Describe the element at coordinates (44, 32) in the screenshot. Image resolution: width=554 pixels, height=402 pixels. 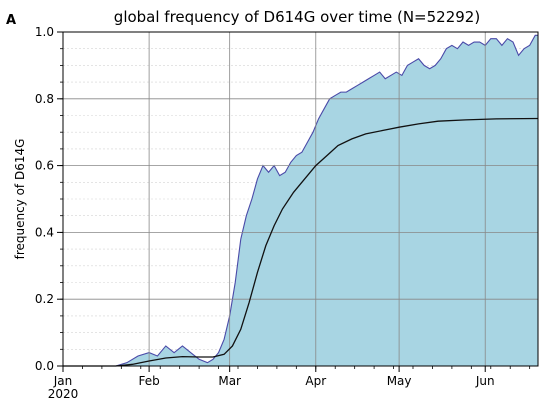
I see `y-tick-label: 1.0` at that location.